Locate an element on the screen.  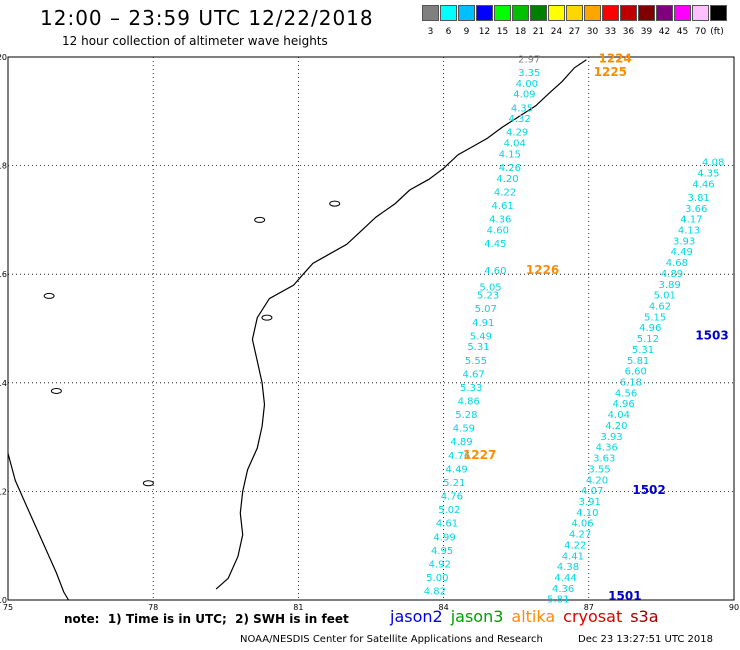
wave-height-value: 3.91 is located at coordinates (590, 502).